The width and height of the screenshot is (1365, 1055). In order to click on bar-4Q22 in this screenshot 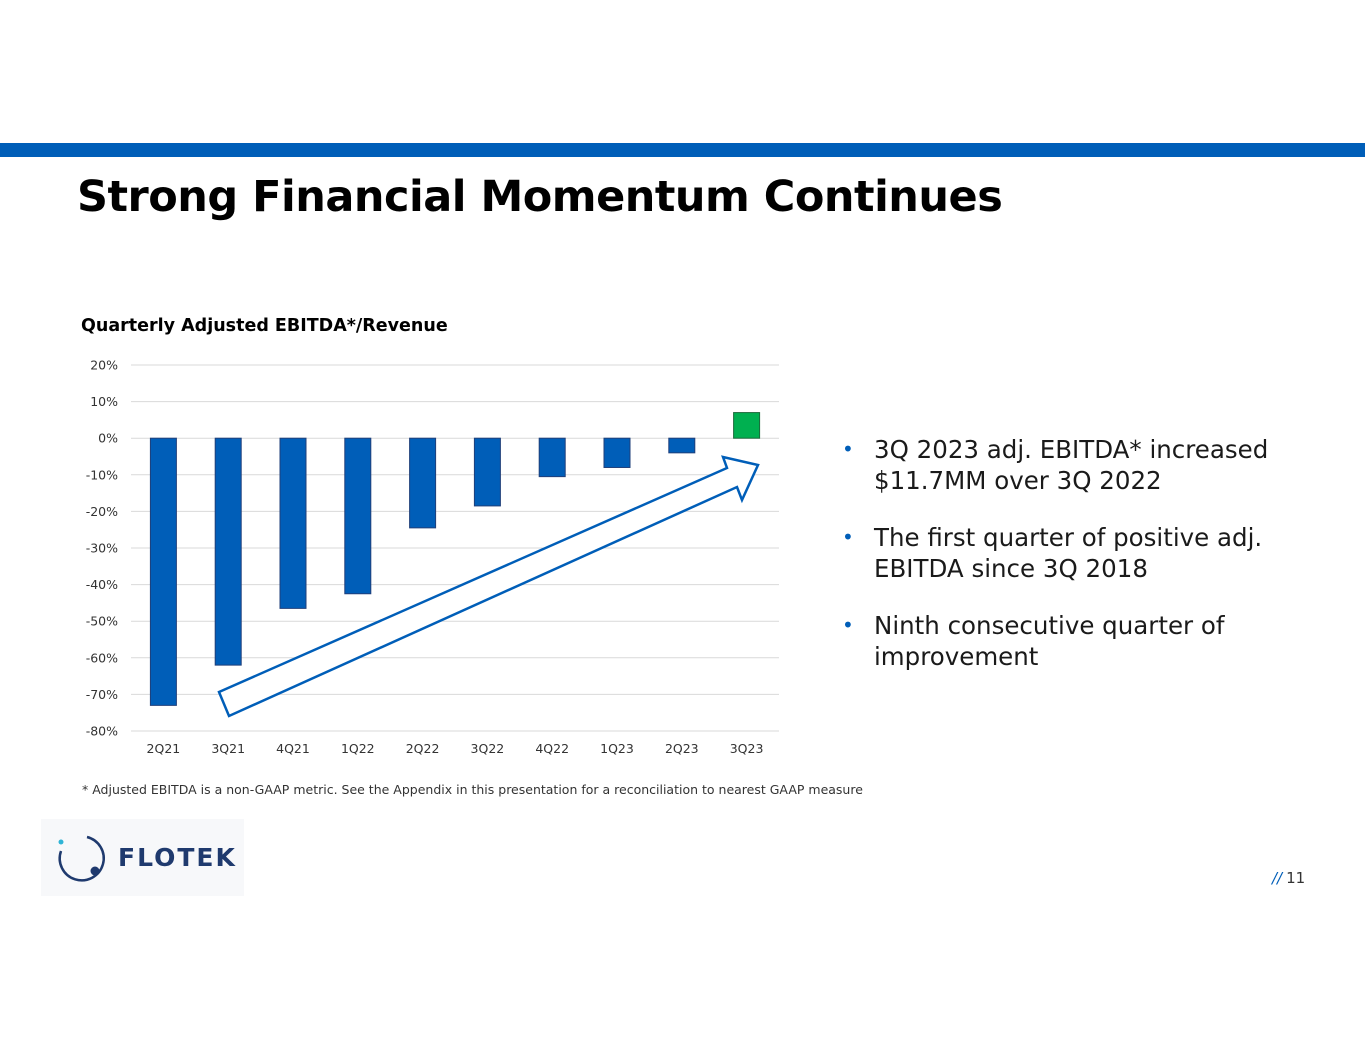, I will do `click(552, 457)`.